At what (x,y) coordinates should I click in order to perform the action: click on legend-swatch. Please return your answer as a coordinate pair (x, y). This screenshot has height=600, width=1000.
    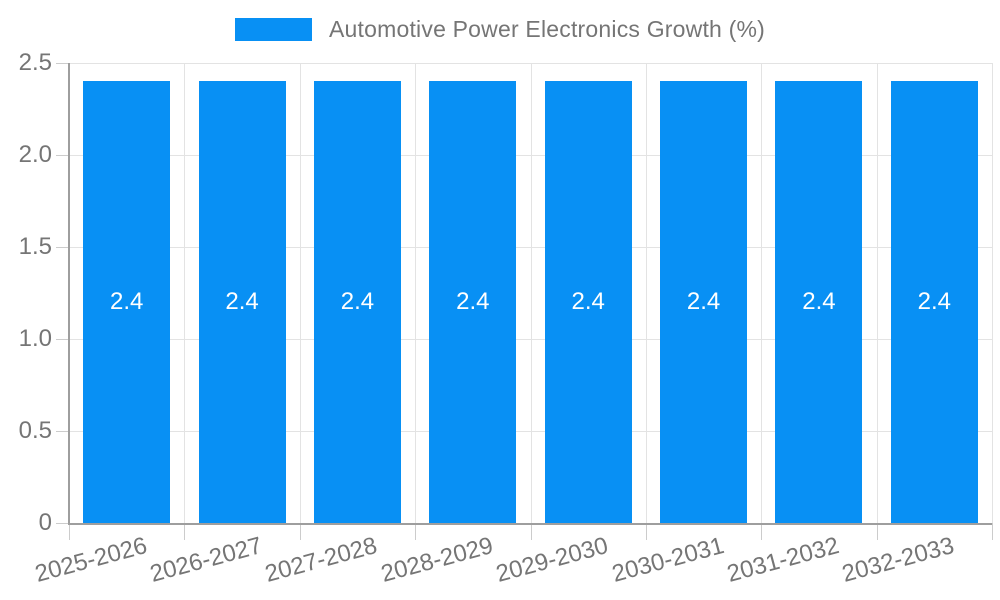
    Looking at the image, I should click on (273, 29).